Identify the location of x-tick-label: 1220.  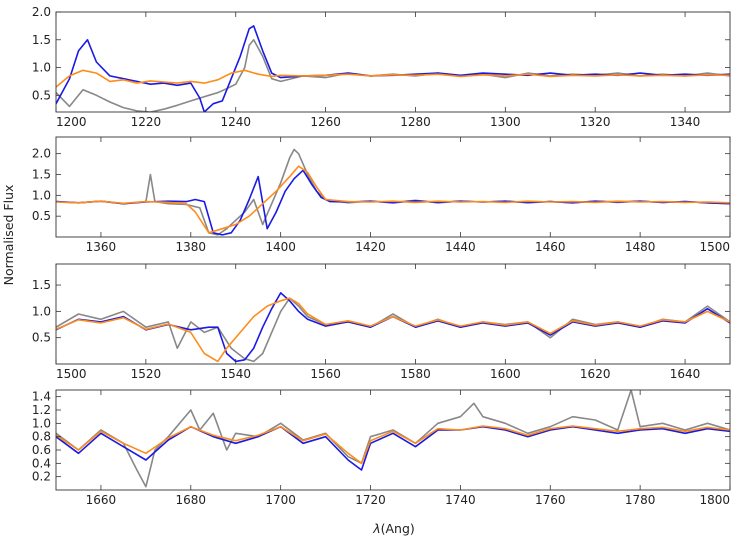
(146, 122).